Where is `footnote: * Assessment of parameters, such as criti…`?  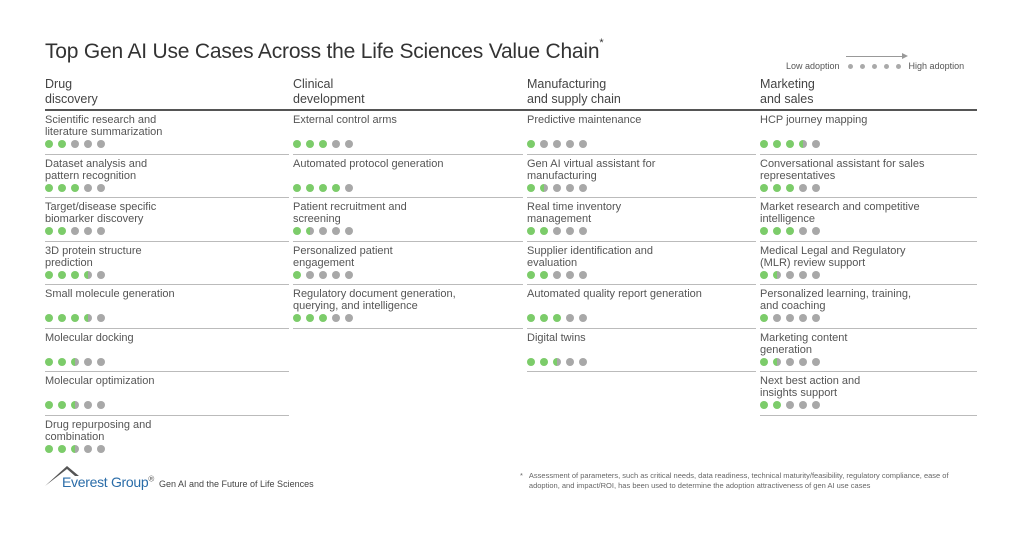 footnote: * Assessment of parameters, such as criti… is located at coordinates (750, 481).